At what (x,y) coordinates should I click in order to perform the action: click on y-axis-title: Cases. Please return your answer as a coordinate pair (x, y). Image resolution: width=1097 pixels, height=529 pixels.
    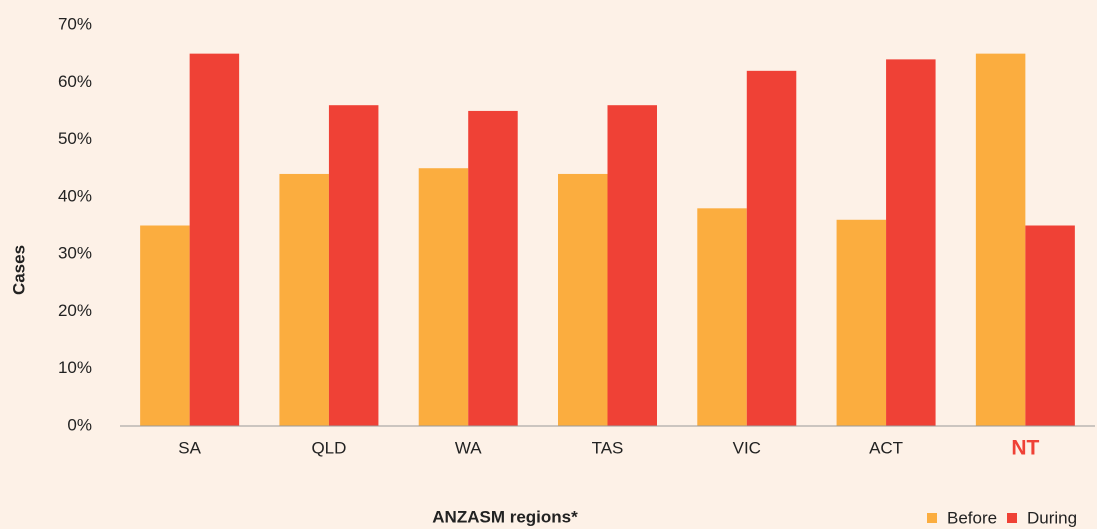
    Looking at the image, I should click on (18, 270).